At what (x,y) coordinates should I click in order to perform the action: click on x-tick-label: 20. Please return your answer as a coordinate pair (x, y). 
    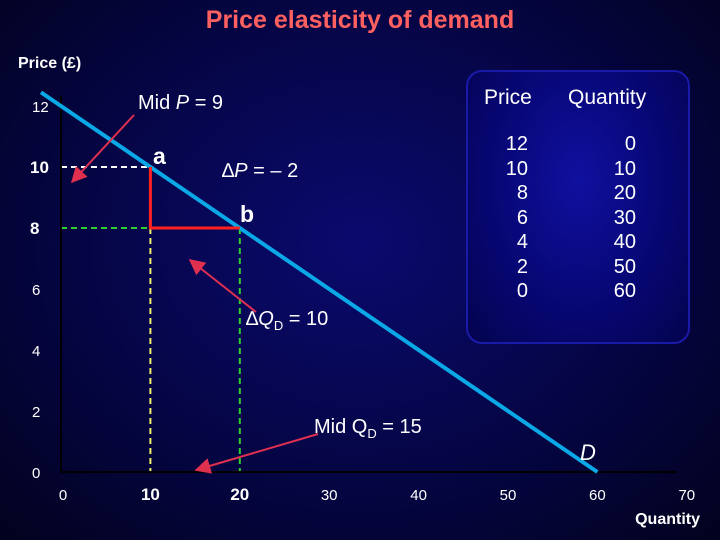
    Looking at the image, I should click on (239, 494).